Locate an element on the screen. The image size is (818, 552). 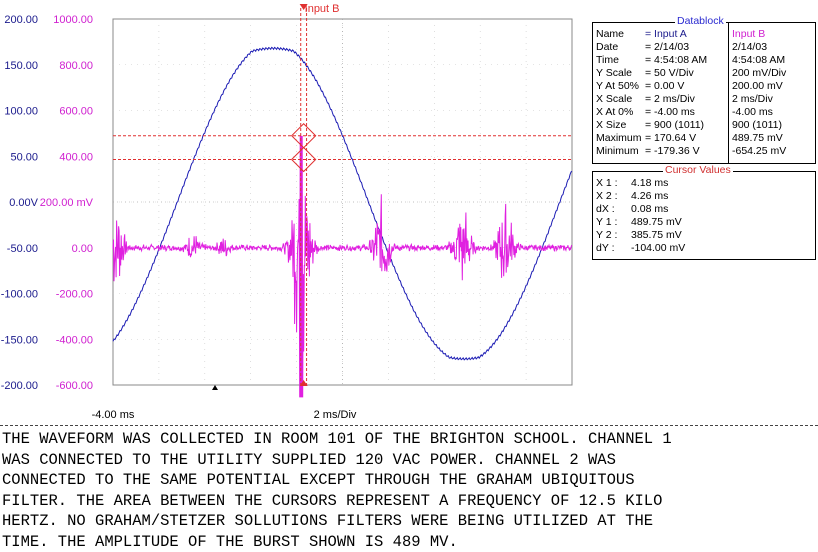
datablock-key: X At 0% is located at coordinates (615, 112).